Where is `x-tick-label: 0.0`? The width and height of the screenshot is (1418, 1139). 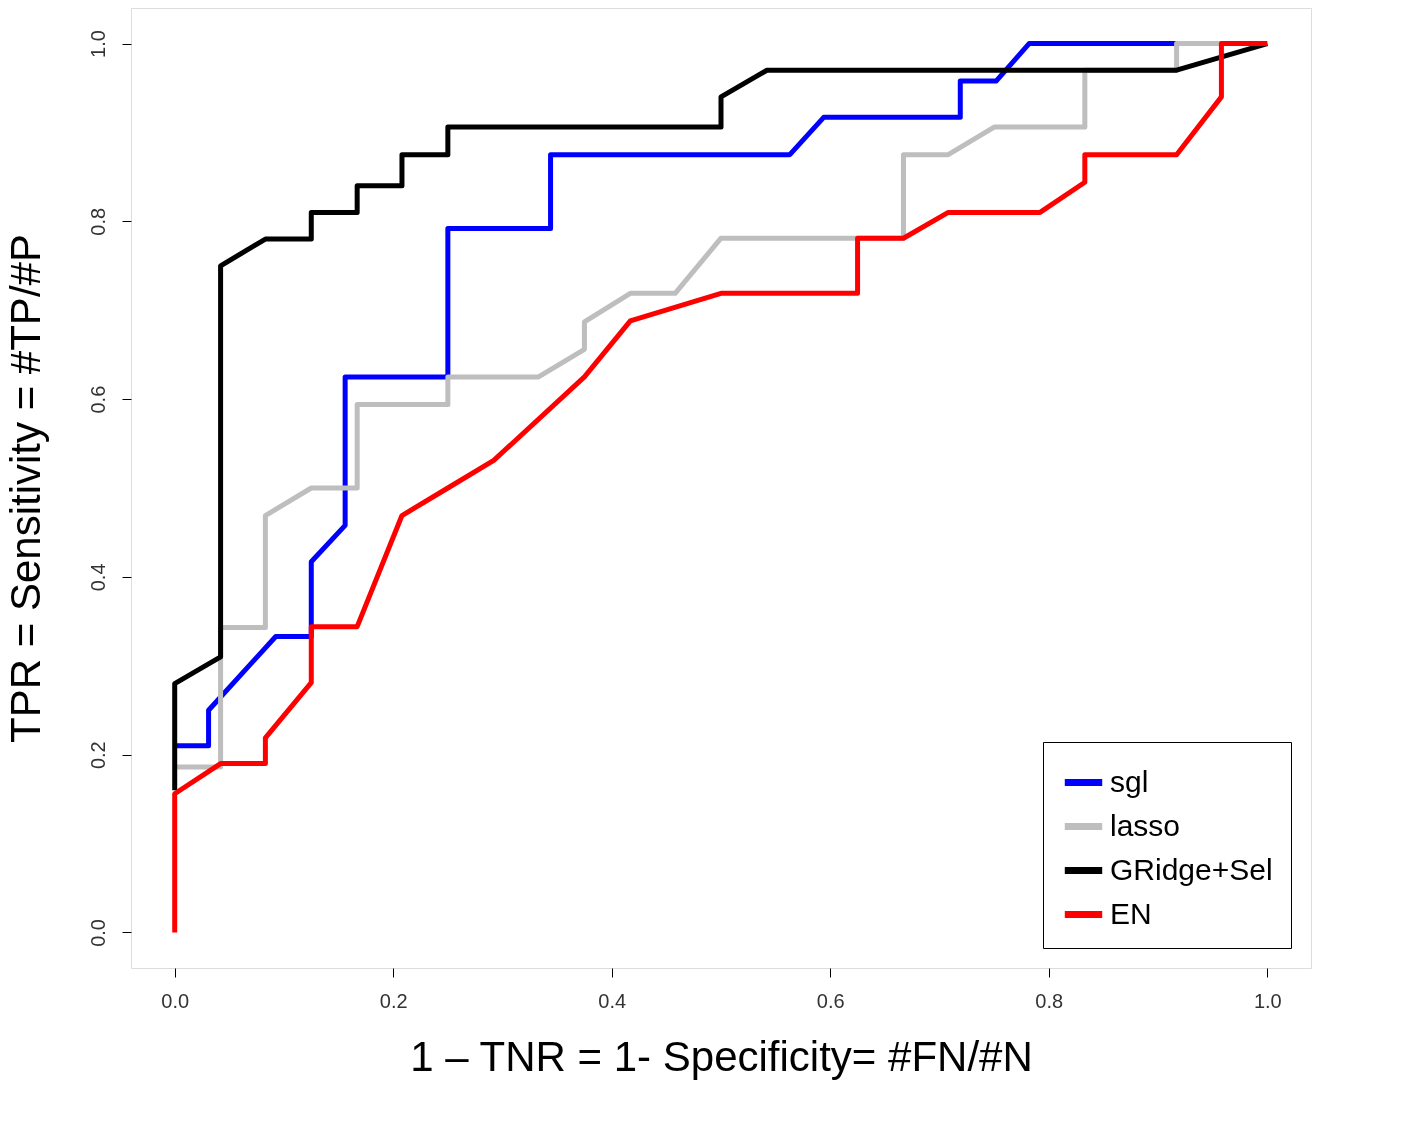
x-tick-label: 0.0 is located at coordinates (175, 1000).